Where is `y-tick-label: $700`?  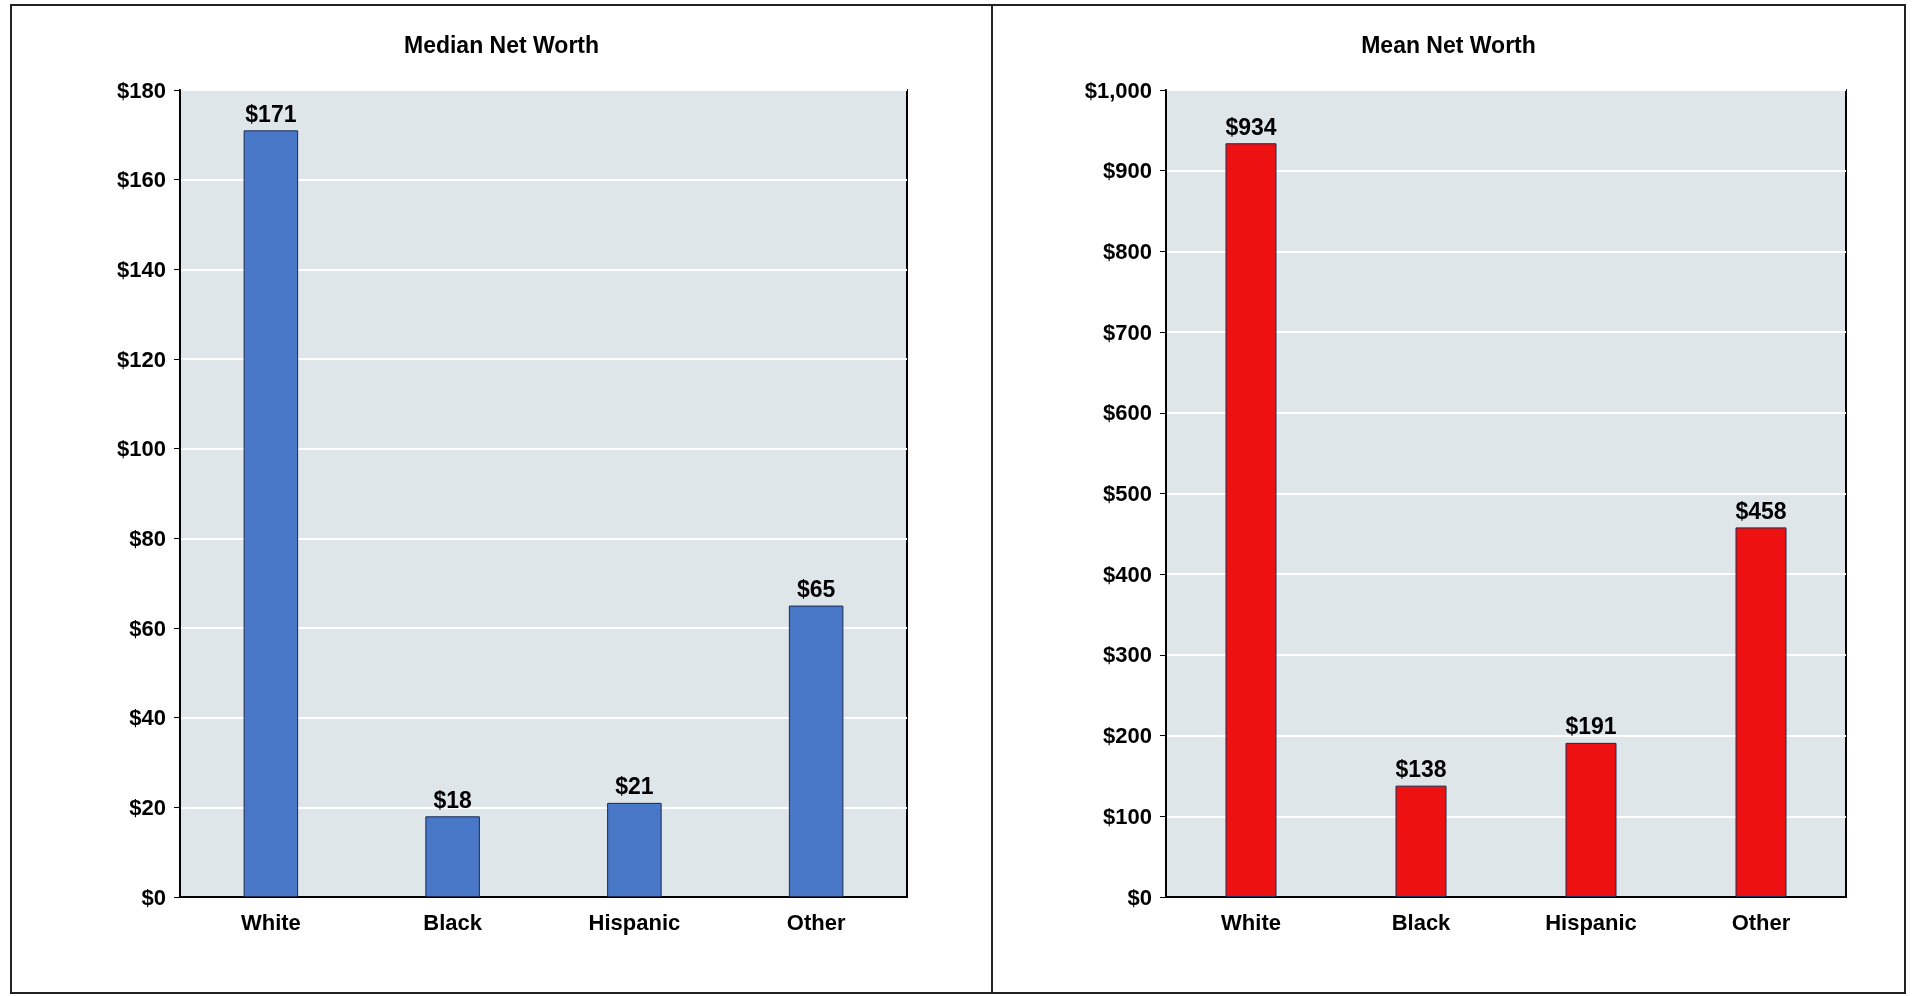 y-tick-label: $700 is located at coordinates (1127, 332).